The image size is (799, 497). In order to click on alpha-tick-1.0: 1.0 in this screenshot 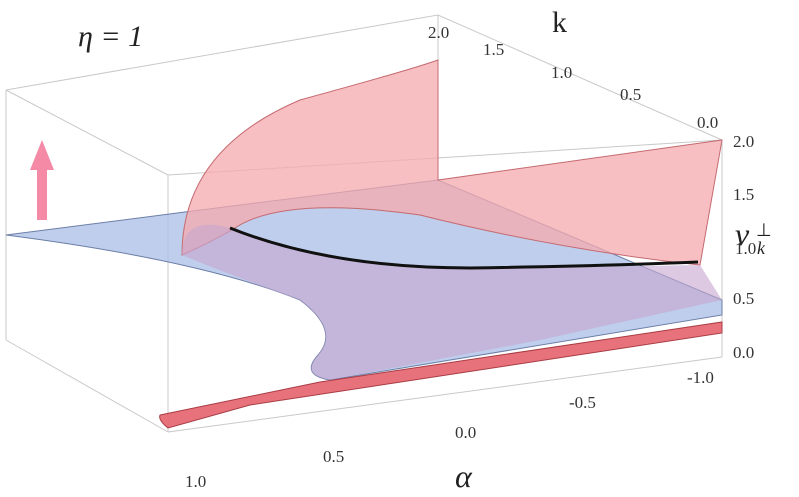, I will do `click(195, 481)`.